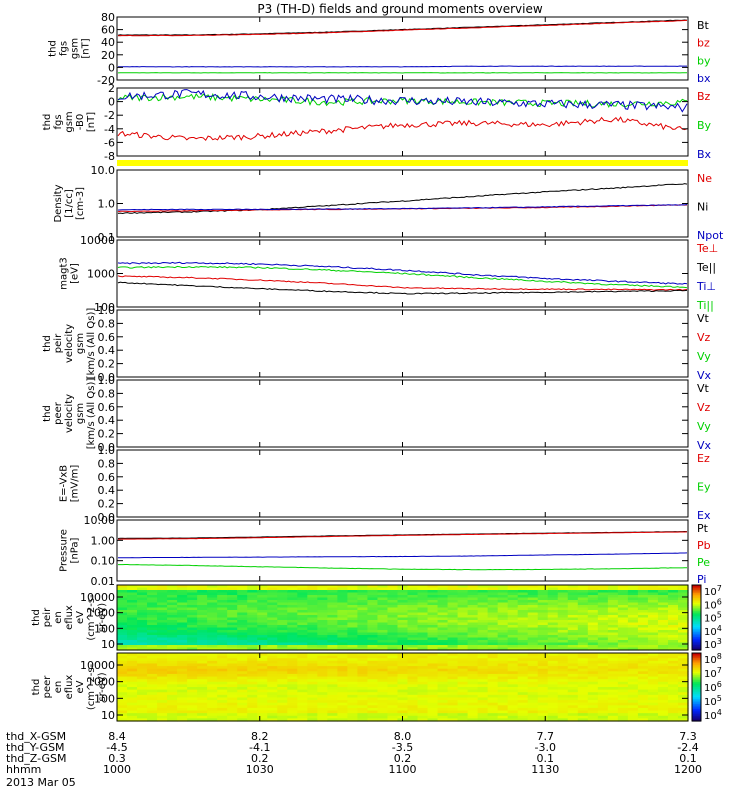 The height and width of the screenshot is (800, 750). I want to click on y-axis-label: Density [1/cc] [cm-3], so click(69, 203).